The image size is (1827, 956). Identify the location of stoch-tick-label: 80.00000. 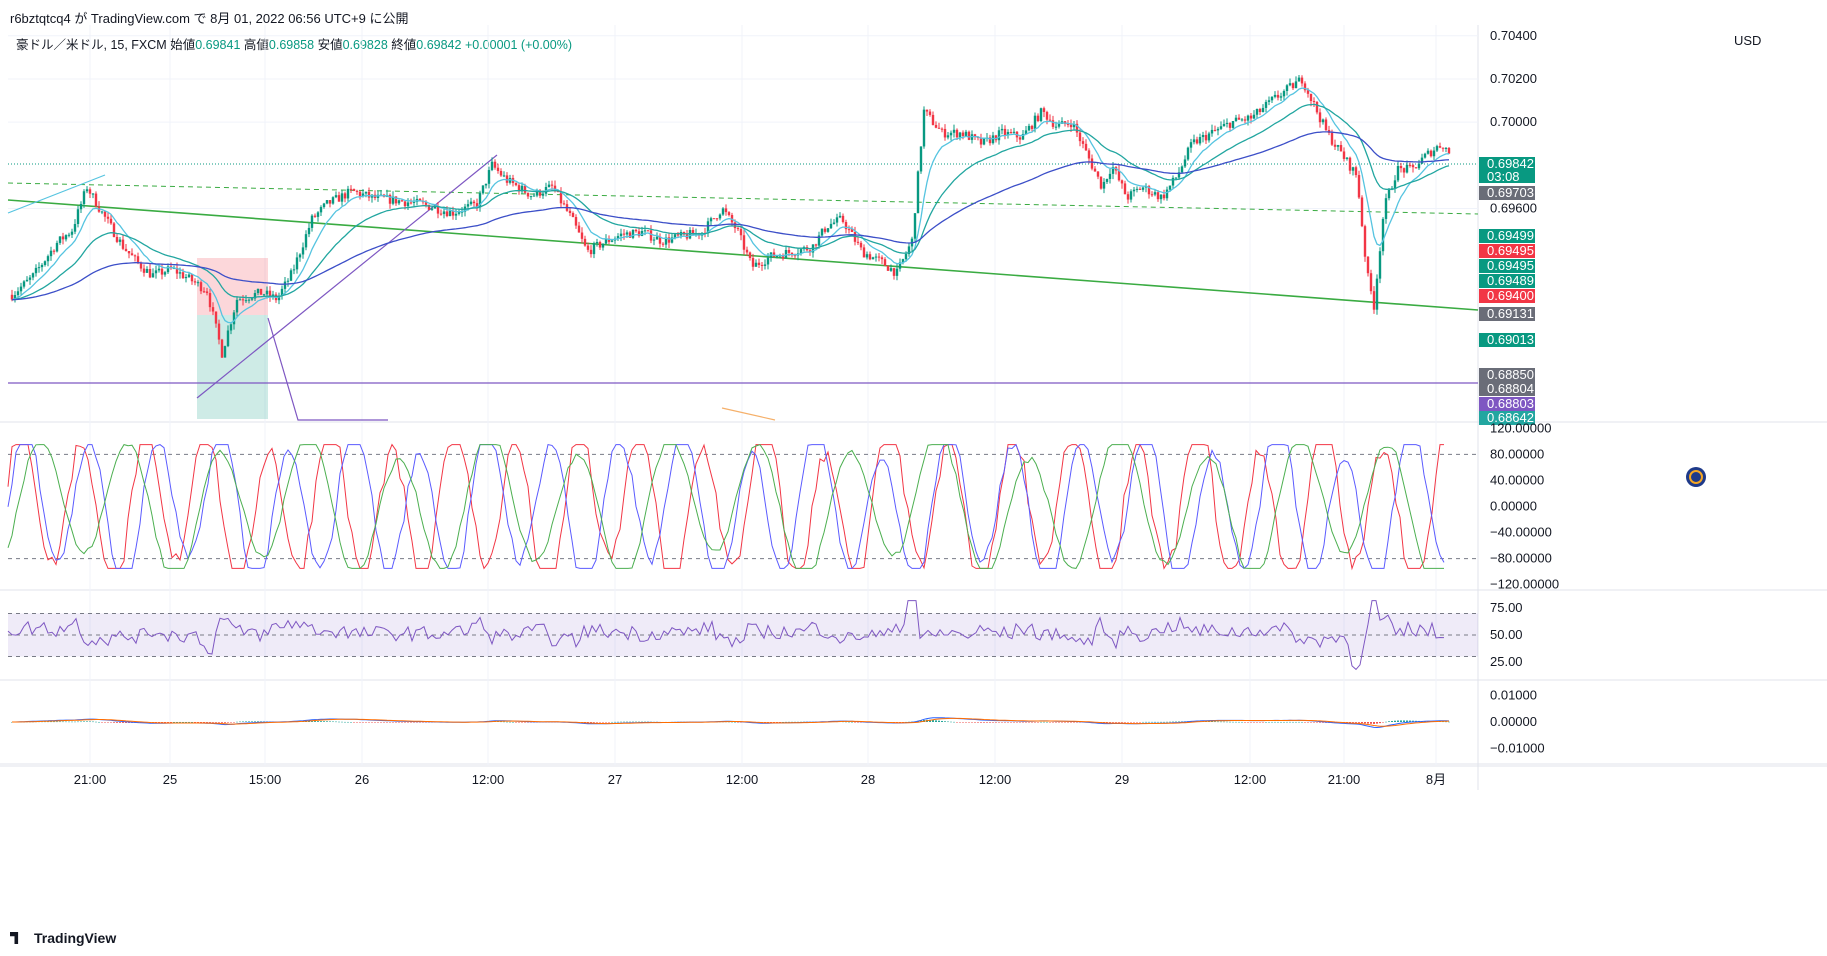
(1517, 453).